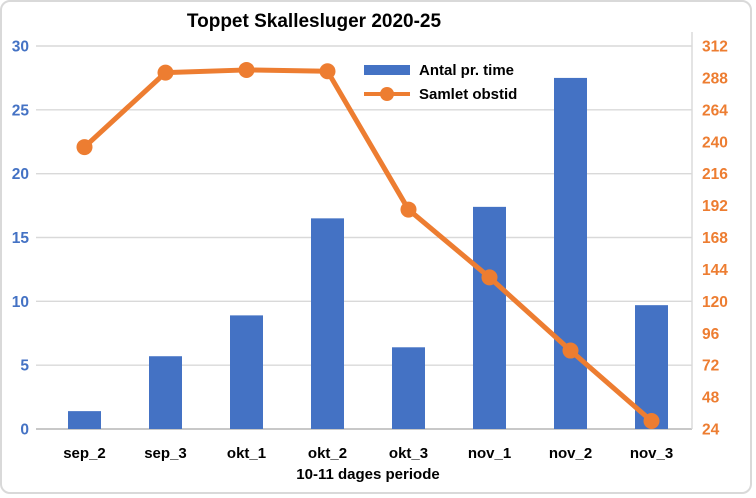 This screenshot has width=756, height=498. I want to click on right-axis-tick-label: 120, so click(715, 302).